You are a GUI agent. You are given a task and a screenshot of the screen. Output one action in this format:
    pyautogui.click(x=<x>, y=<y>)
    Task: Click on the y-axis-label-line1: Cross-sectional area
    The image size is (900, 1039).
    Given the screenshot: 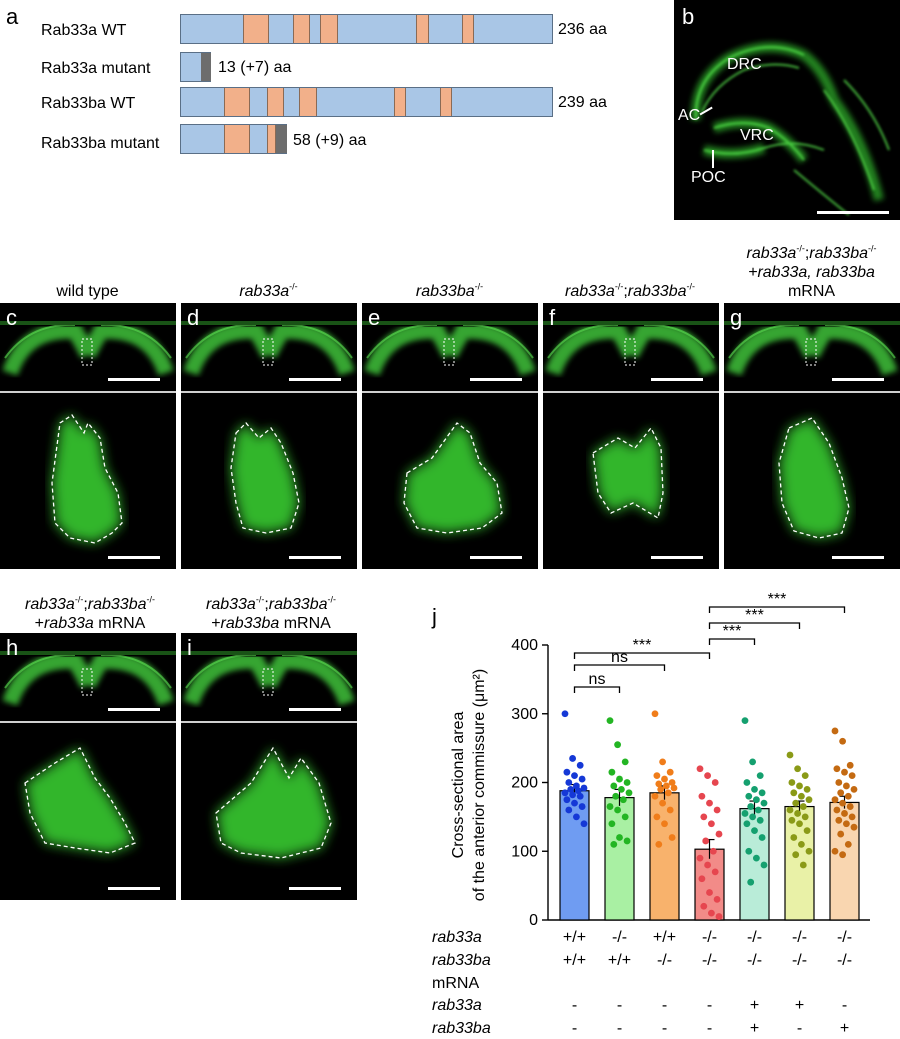 What is the action you would take?
    pyautogui.click(x=458, y=785)
    